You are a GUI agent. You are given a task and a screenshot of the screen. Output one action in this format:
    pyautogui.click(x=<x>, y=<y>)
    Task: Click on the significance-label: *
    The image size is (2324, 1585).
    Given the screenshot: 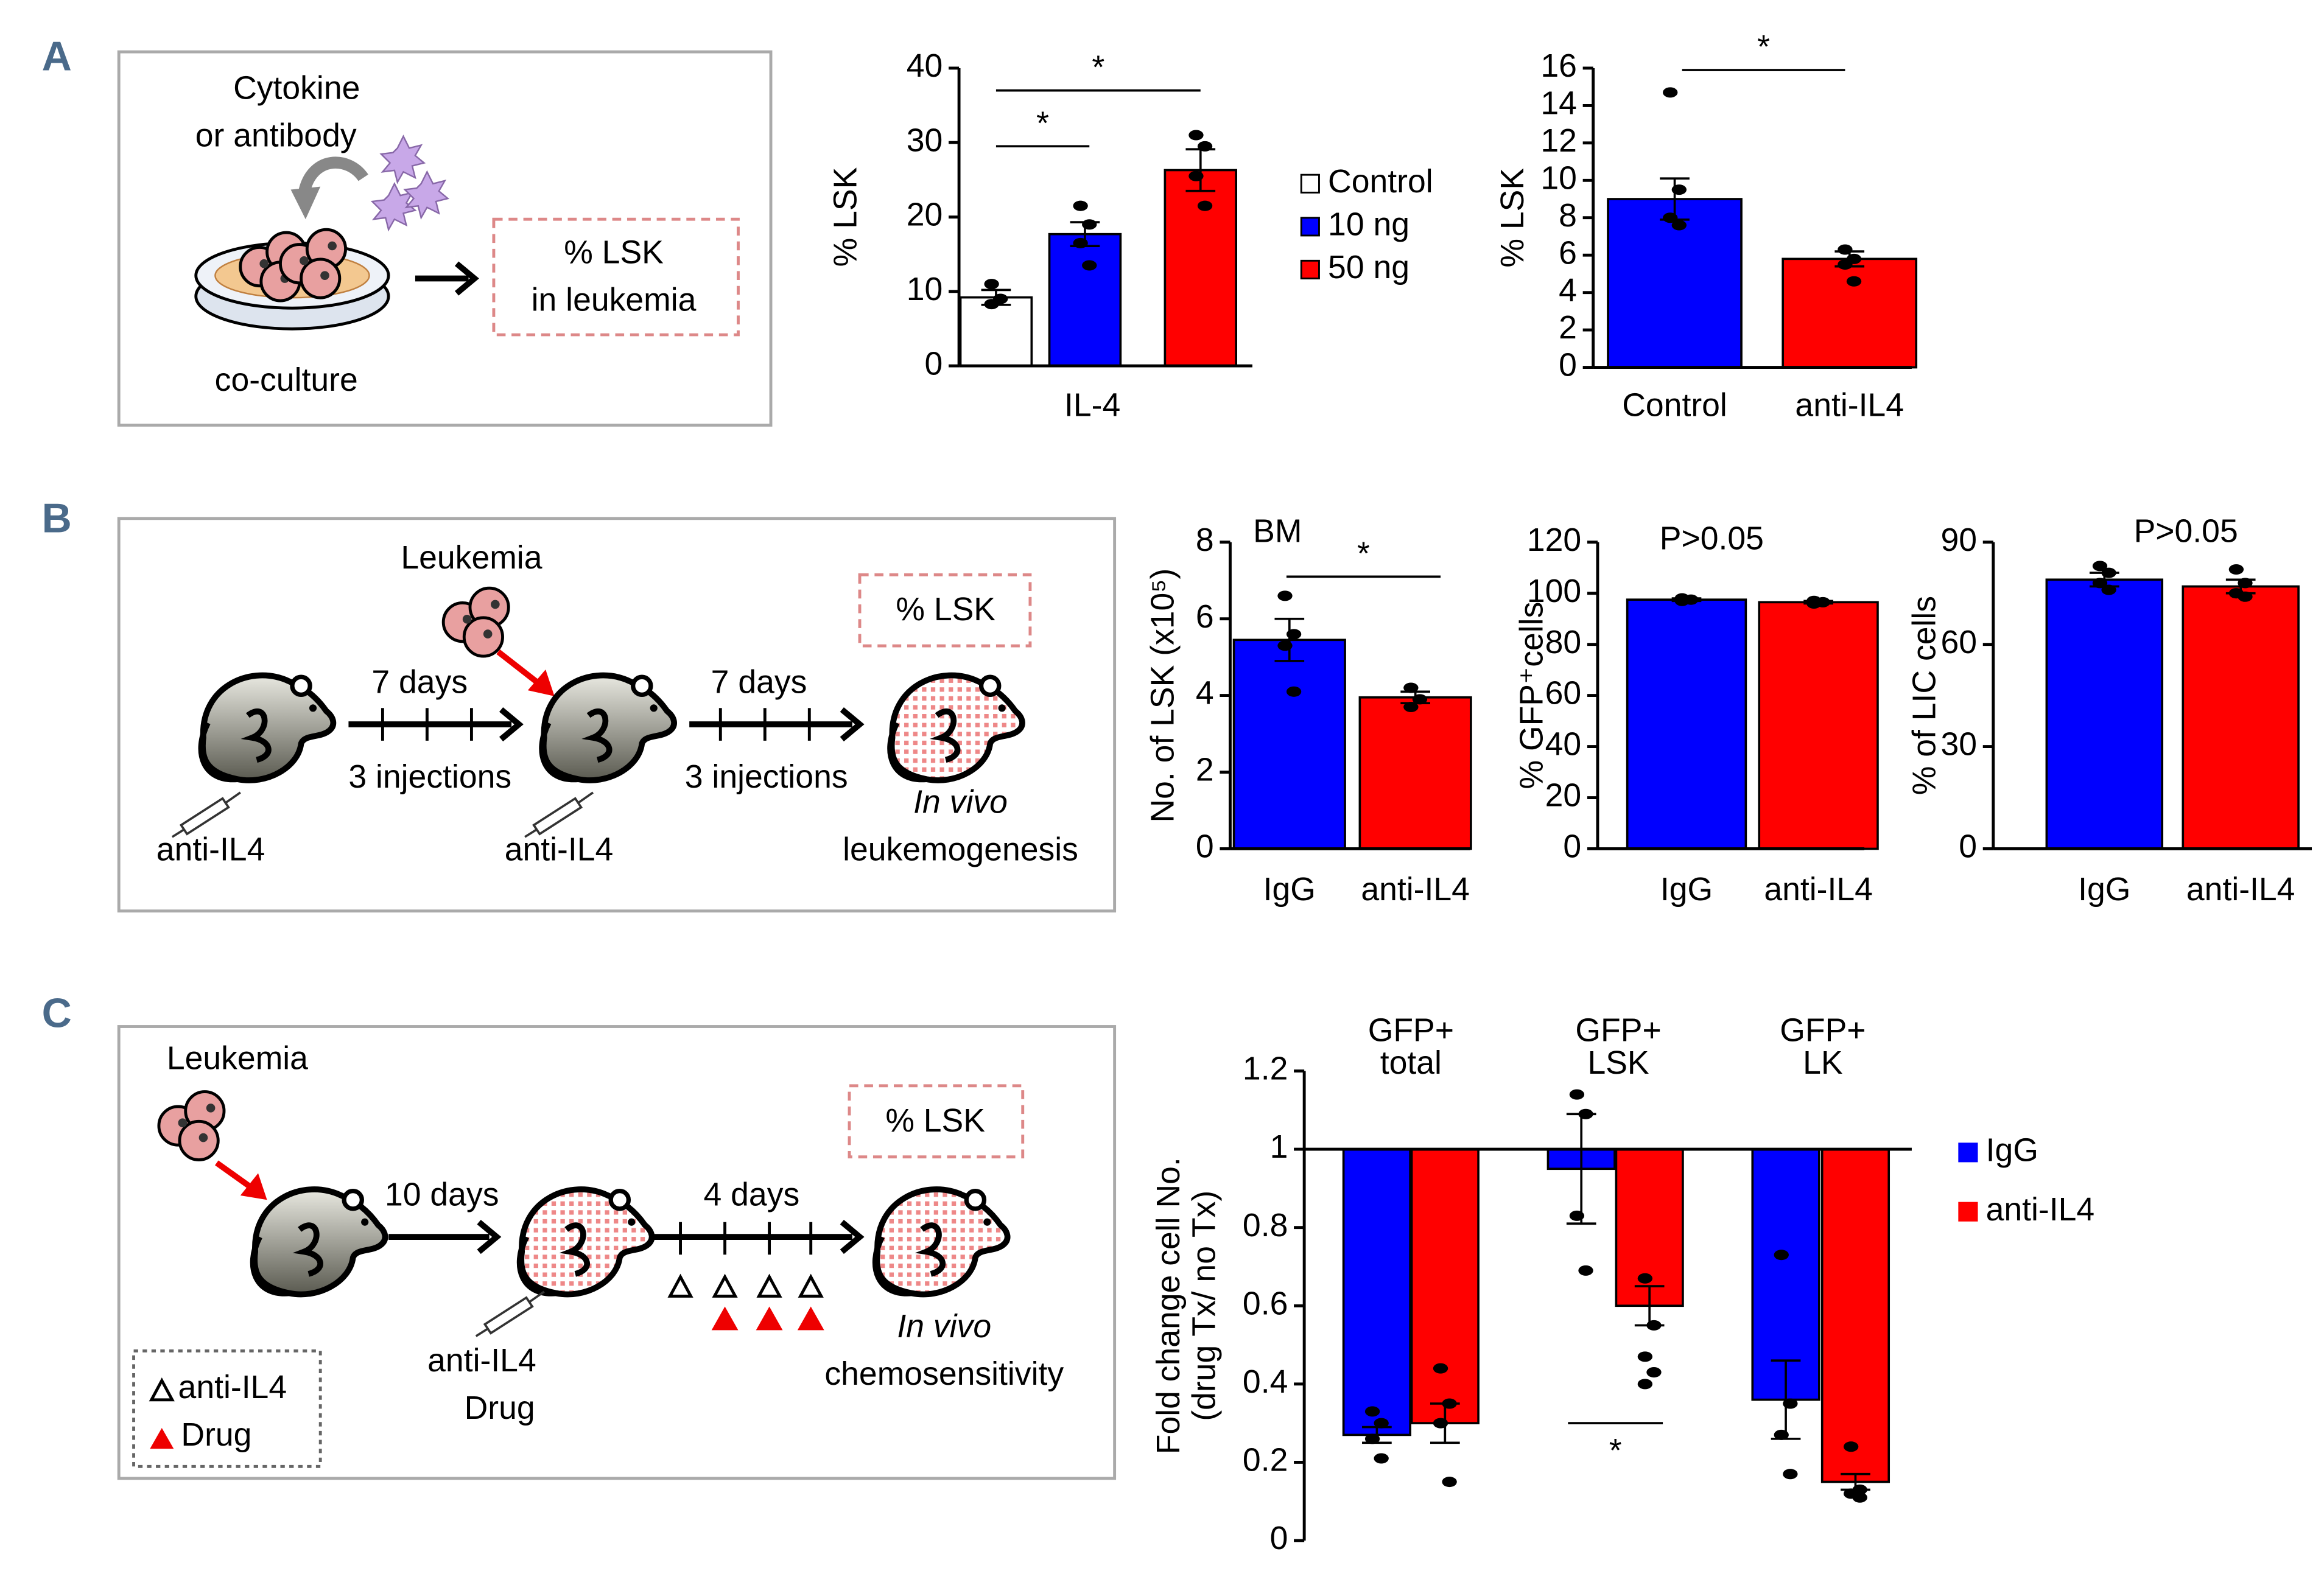 What is the action you would take?
    pyautogui.click(x=1615, y=1451)
    